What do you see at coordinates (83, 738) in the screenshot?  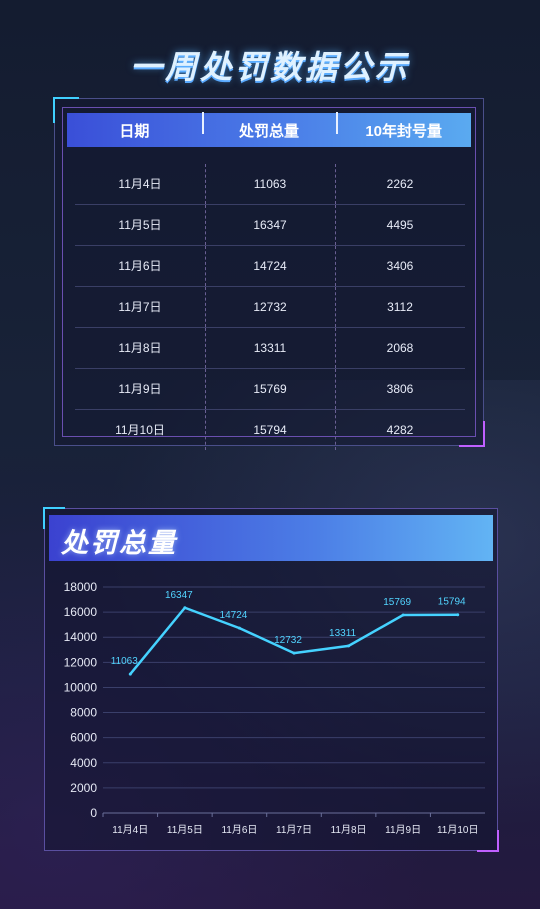 I see `y-tick-label: 6000` at bounding box center [83, 738].